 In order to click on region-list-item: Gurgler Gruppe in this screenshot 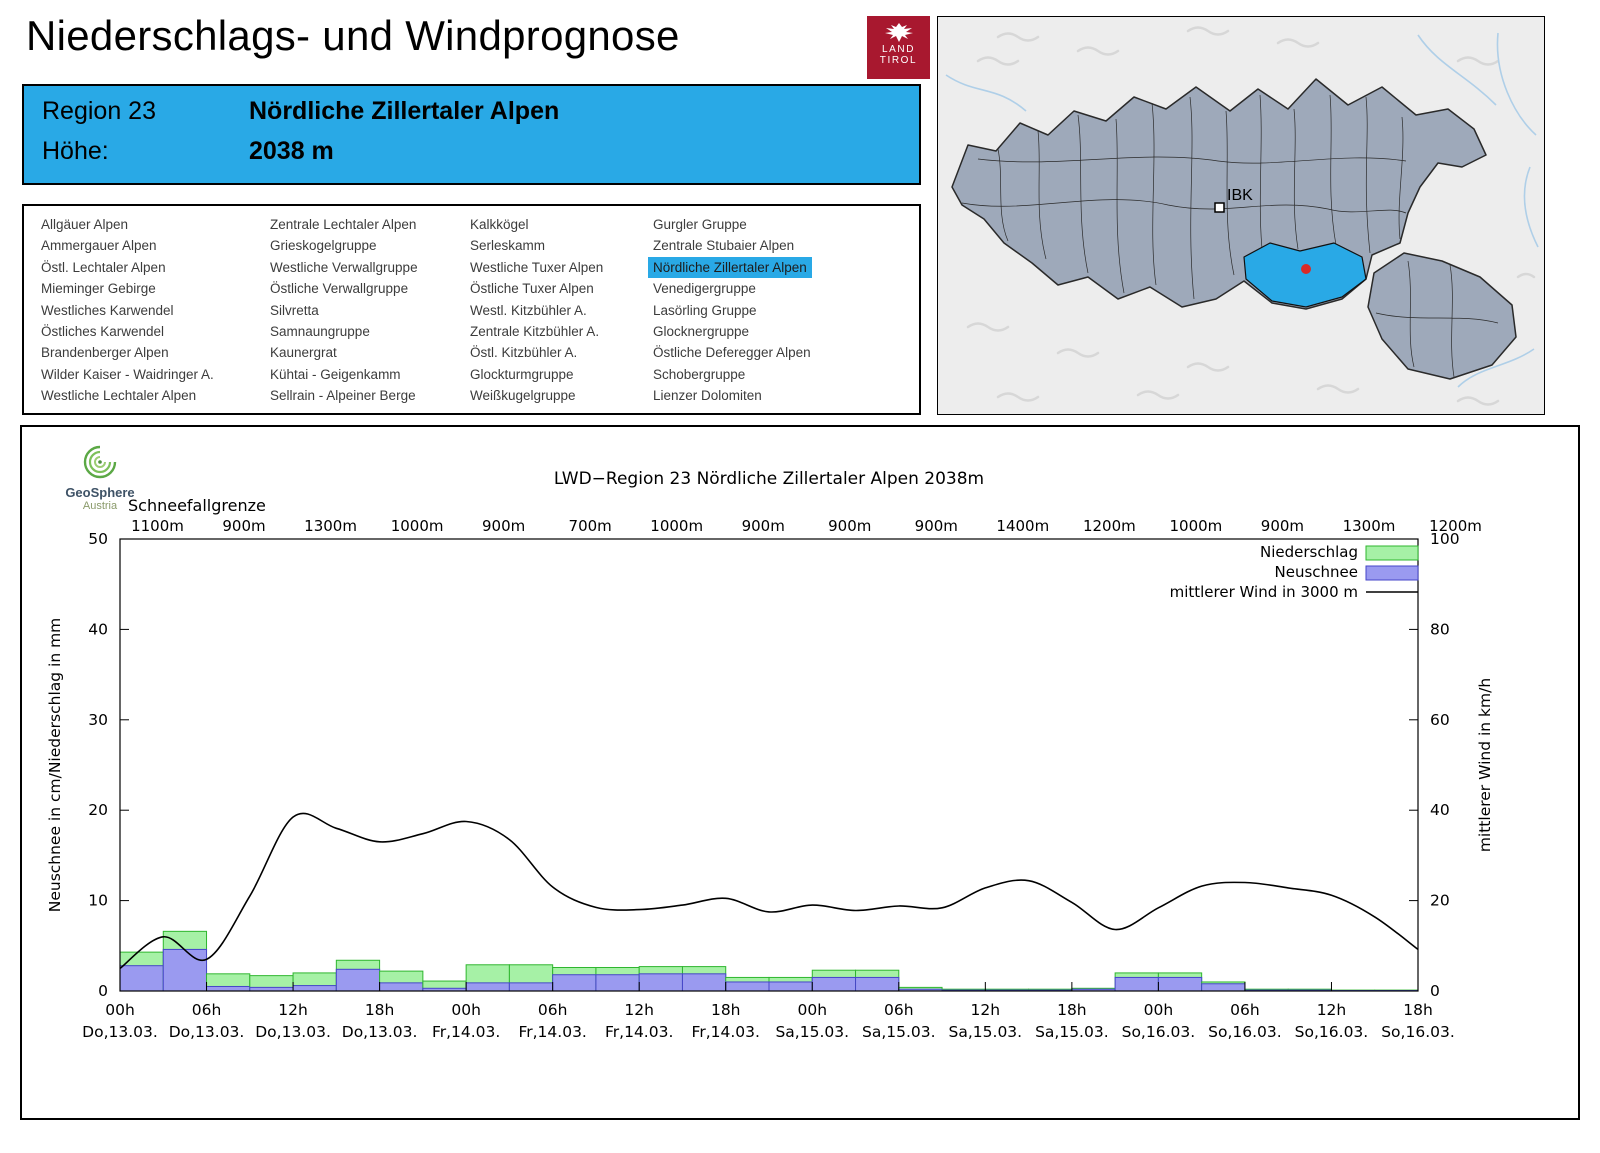, I will do `click(700, 224)`.